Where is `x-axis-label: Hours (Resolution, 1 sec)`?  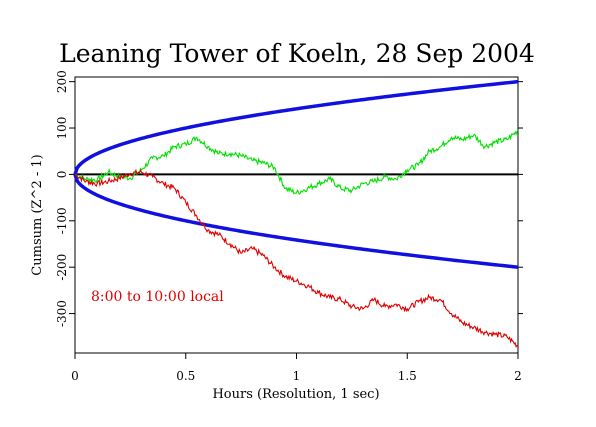 x-axis-label: Hours (Resolution, 1 sec) is located at coordinates (295, 394).